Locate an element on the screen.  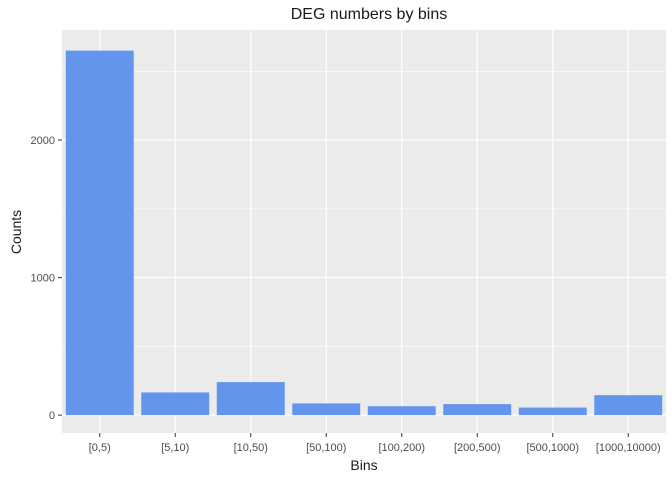
y-tick-label: 2000 is located at coordinates (43, 141).